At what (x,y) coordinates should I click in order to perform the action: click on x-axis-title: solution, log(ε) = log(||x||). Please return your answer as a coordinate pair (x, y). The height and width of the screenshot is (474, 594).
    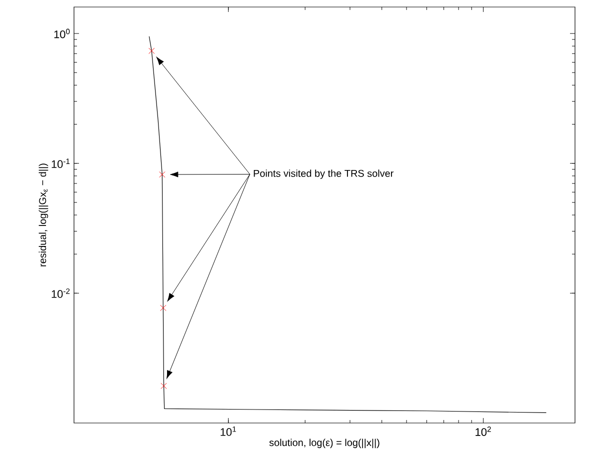
    Looking at the image, I should click on (324, 443).